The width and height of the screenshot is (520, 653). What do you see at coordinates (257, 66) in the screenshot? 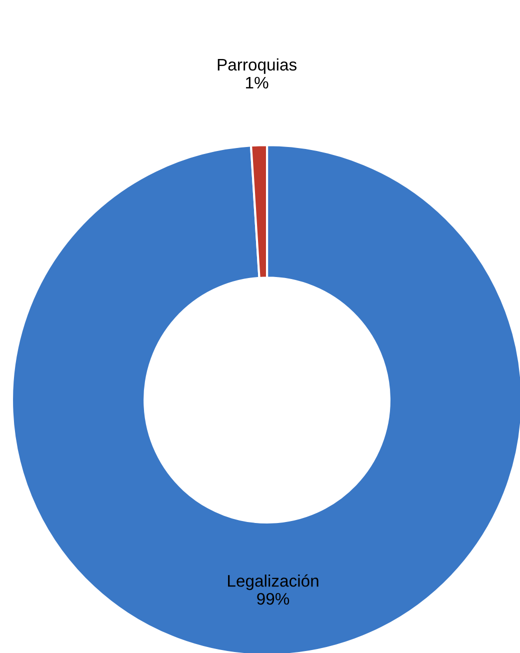
I see `slice-label: Parroquias` at bounding box center [257, 66].